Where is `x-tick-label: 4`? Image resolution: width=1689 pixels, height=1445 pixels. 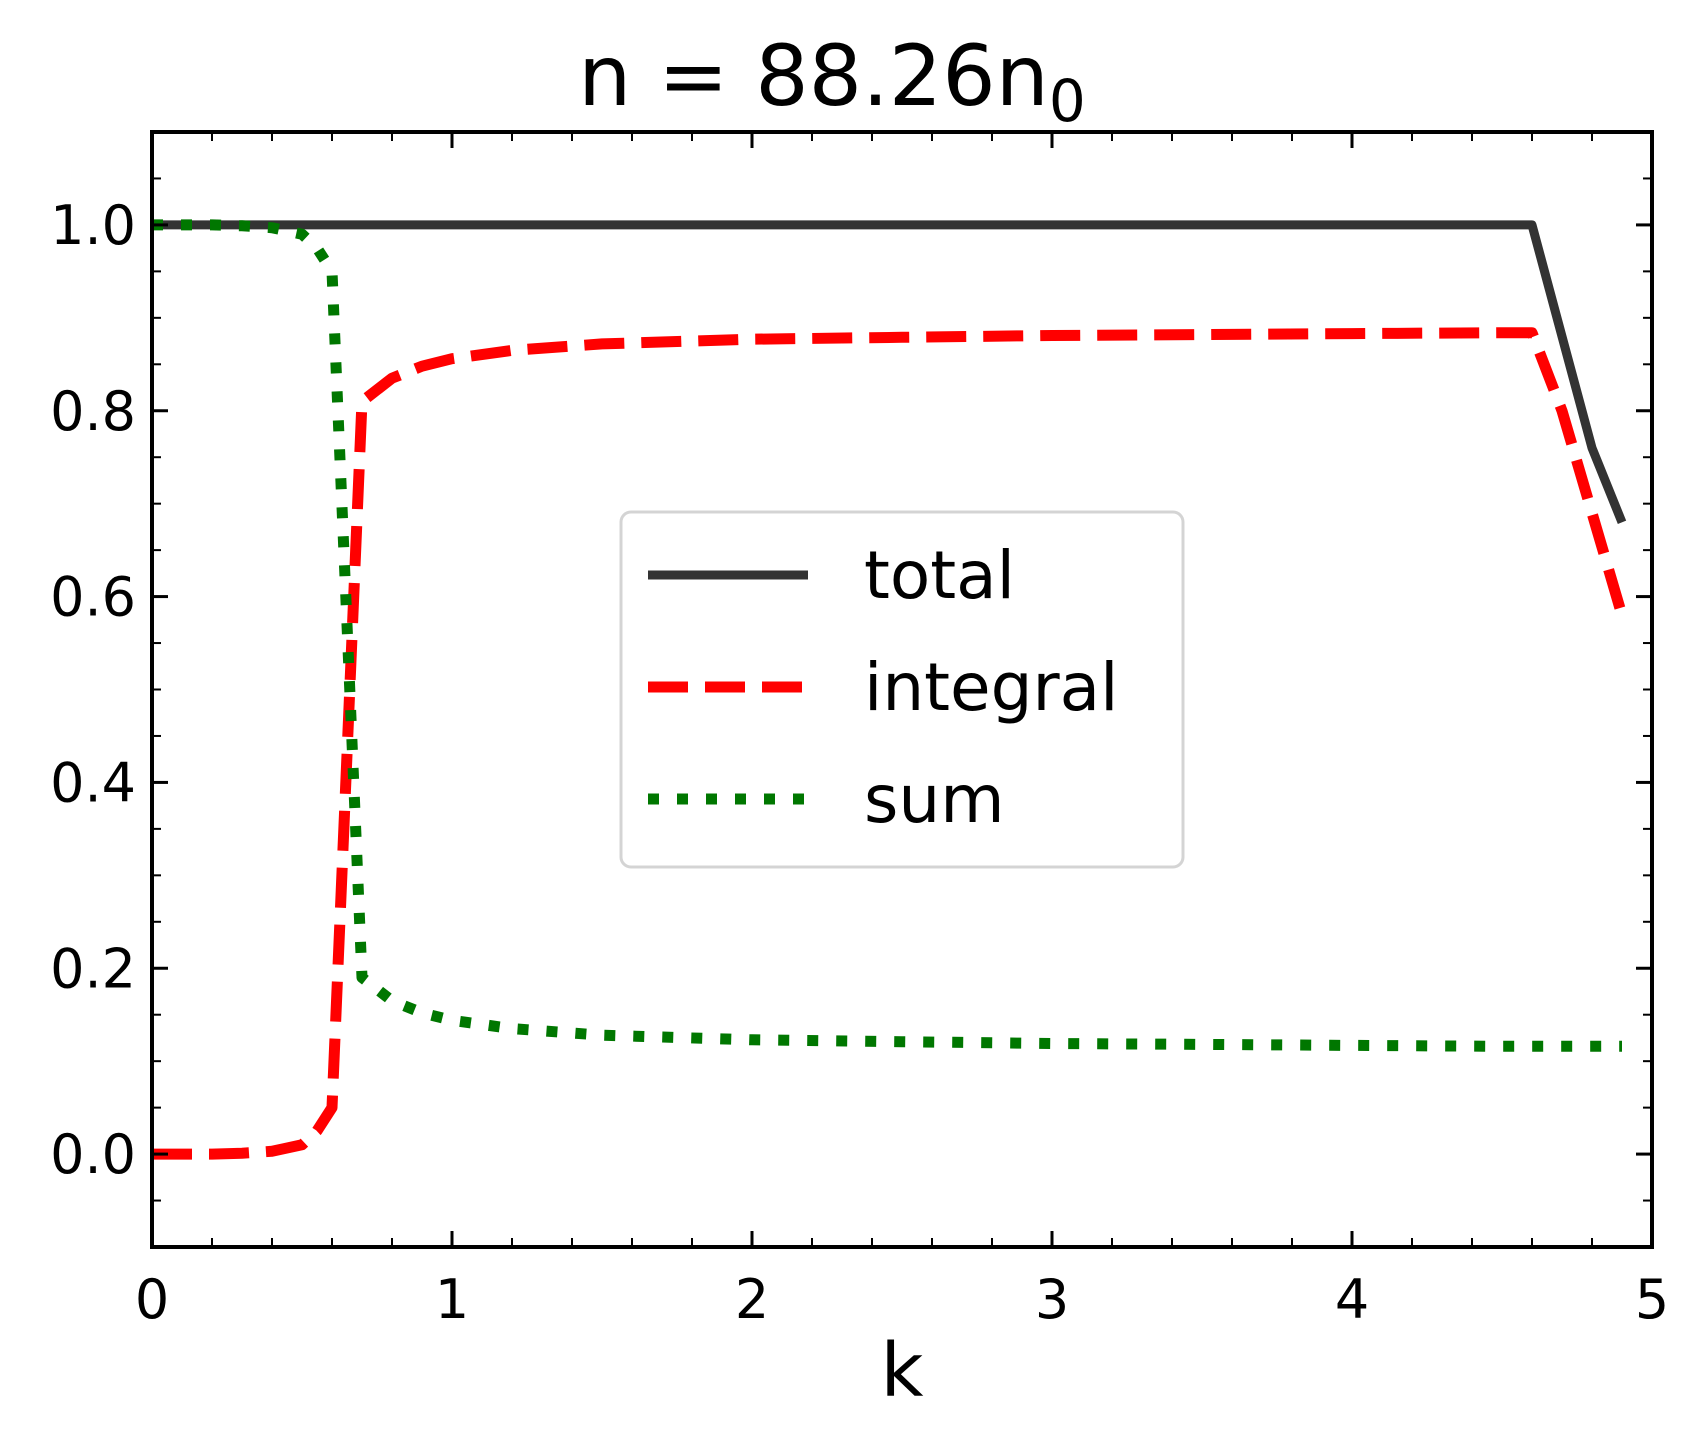 x-tick-label: 4 is located at coordinates (1352, 1299).